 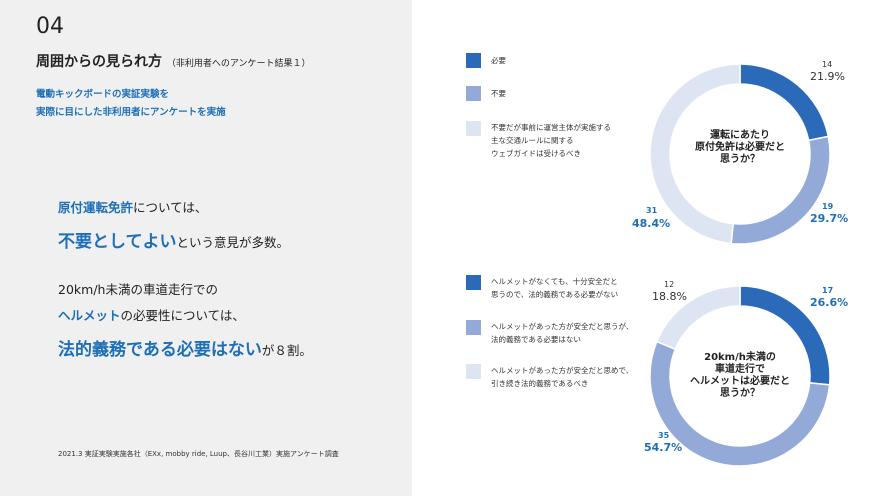 What do you see at coordinates (555, 294) in the screenshot?
I see `legend-text-line: 思うので、法的義務である必要がない` at bounding box center [555, 294].